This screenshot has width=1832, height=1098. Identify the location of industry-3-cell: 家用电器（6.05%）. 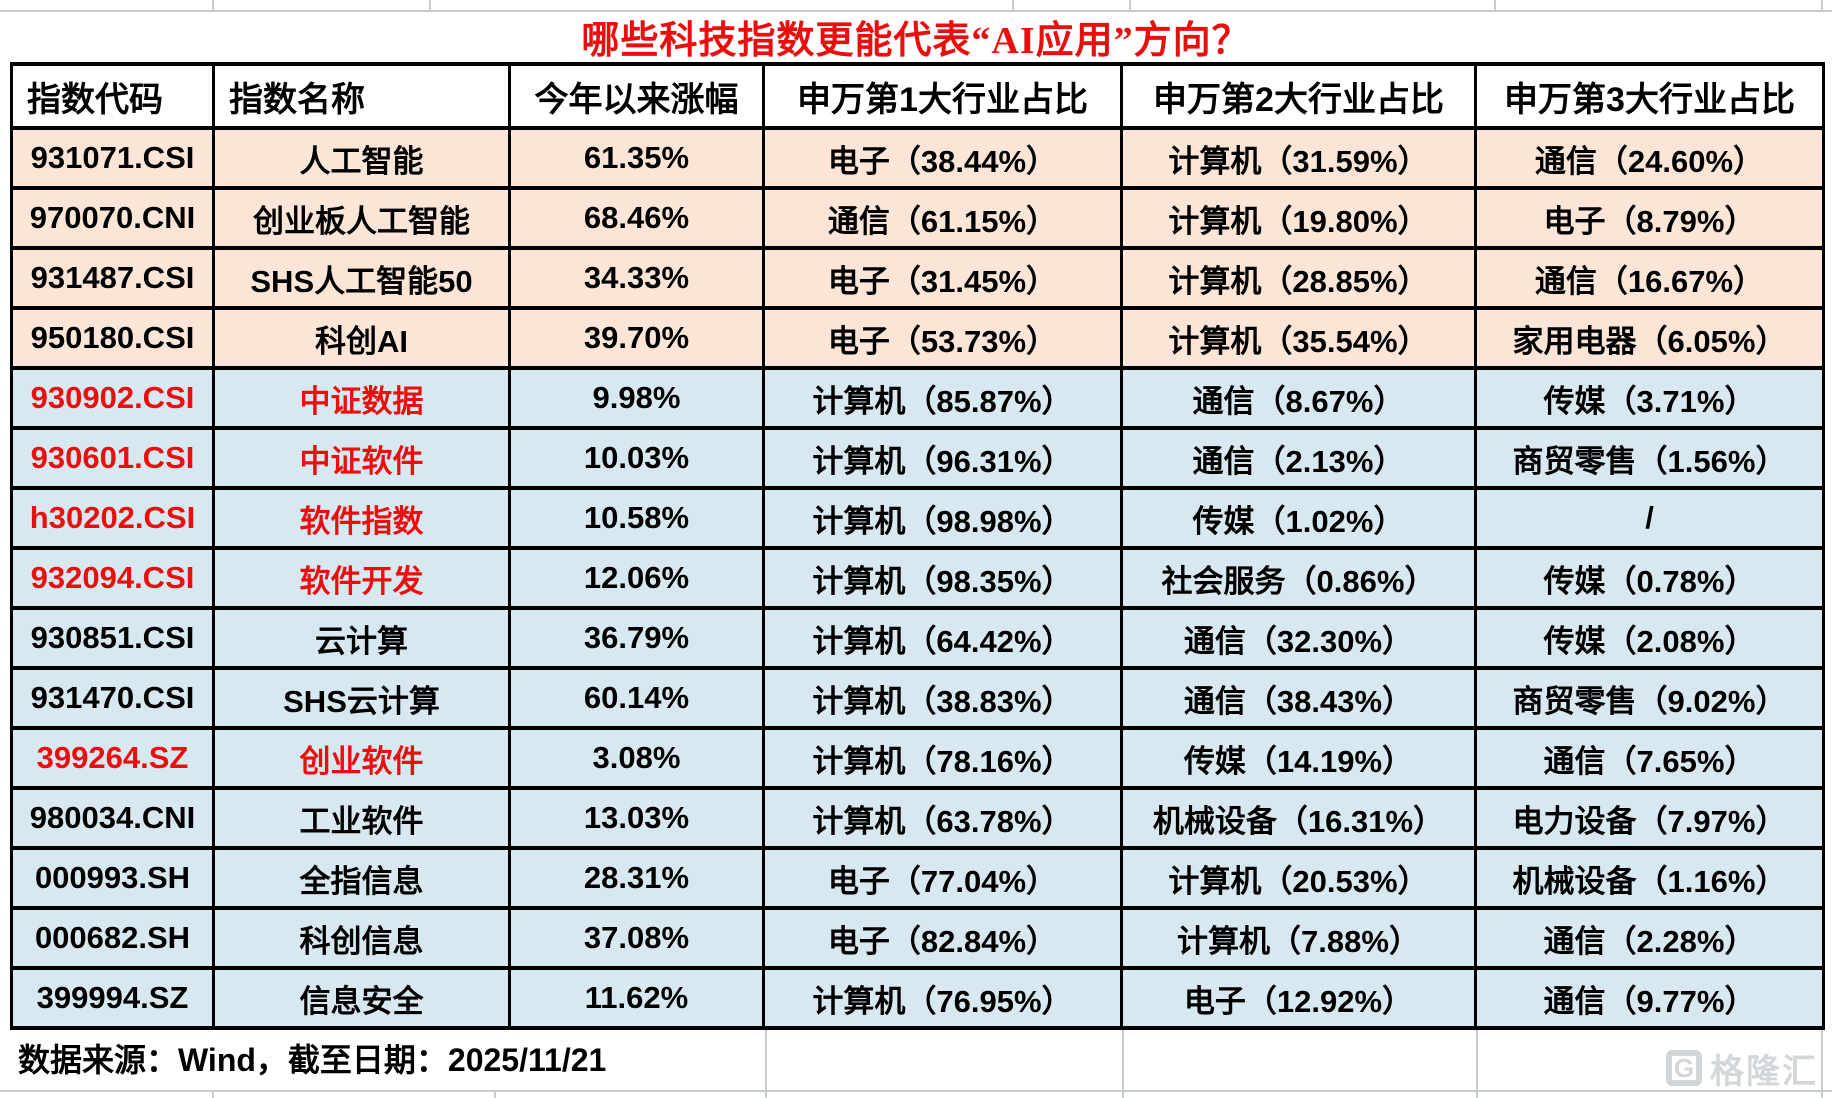
(1649, 338).